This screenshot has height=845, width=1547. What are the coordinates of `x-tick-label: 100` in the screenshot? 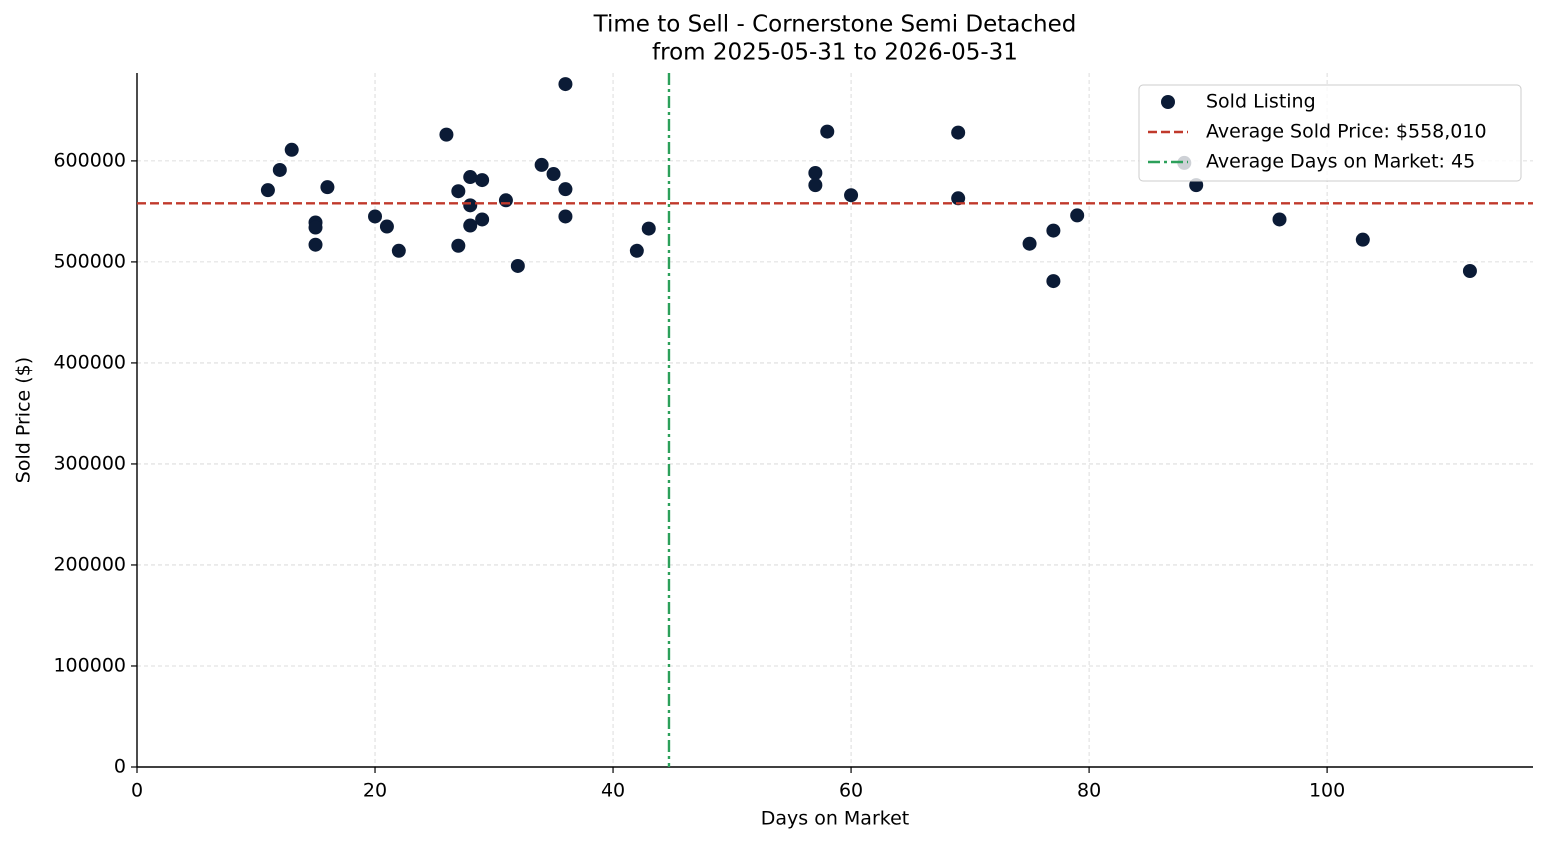 It's located at (1327, 791).